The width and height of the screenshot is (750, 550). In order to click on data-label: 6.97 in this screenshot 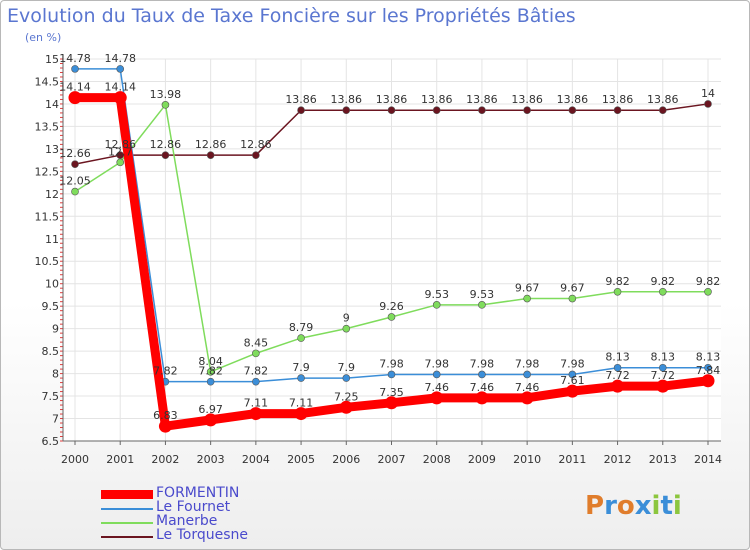, I will do `click(210, 409)`.